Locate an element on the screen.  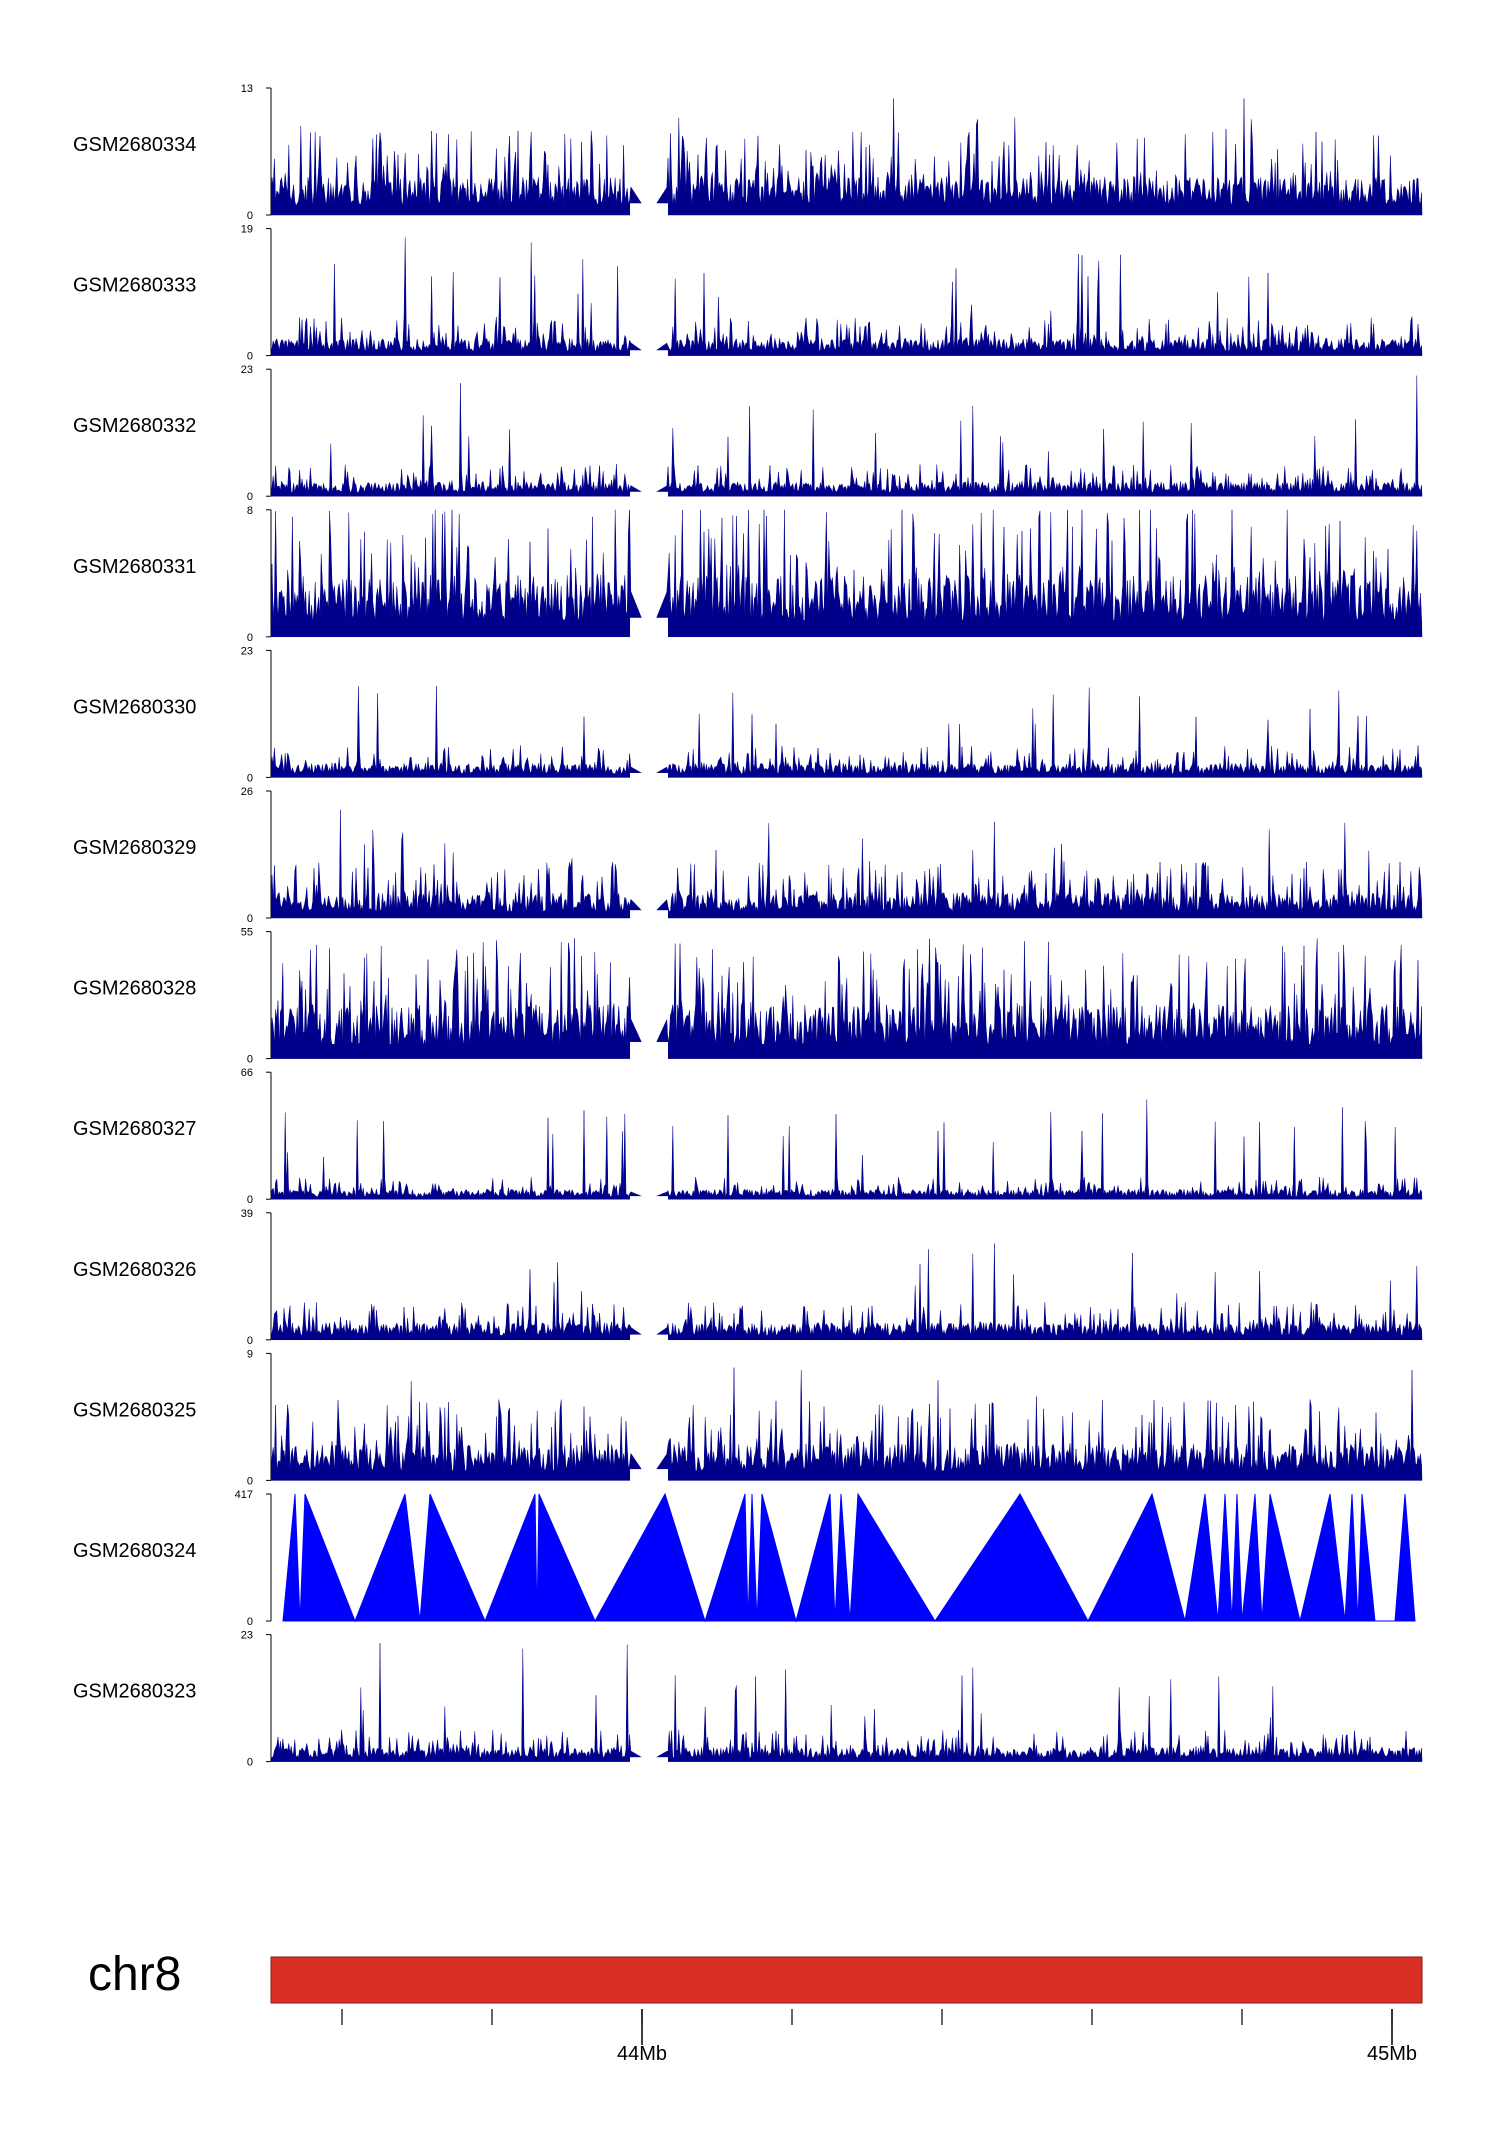
track-GSM2680331: GSM2680331 8 0 is located at coordinates (748, 574).